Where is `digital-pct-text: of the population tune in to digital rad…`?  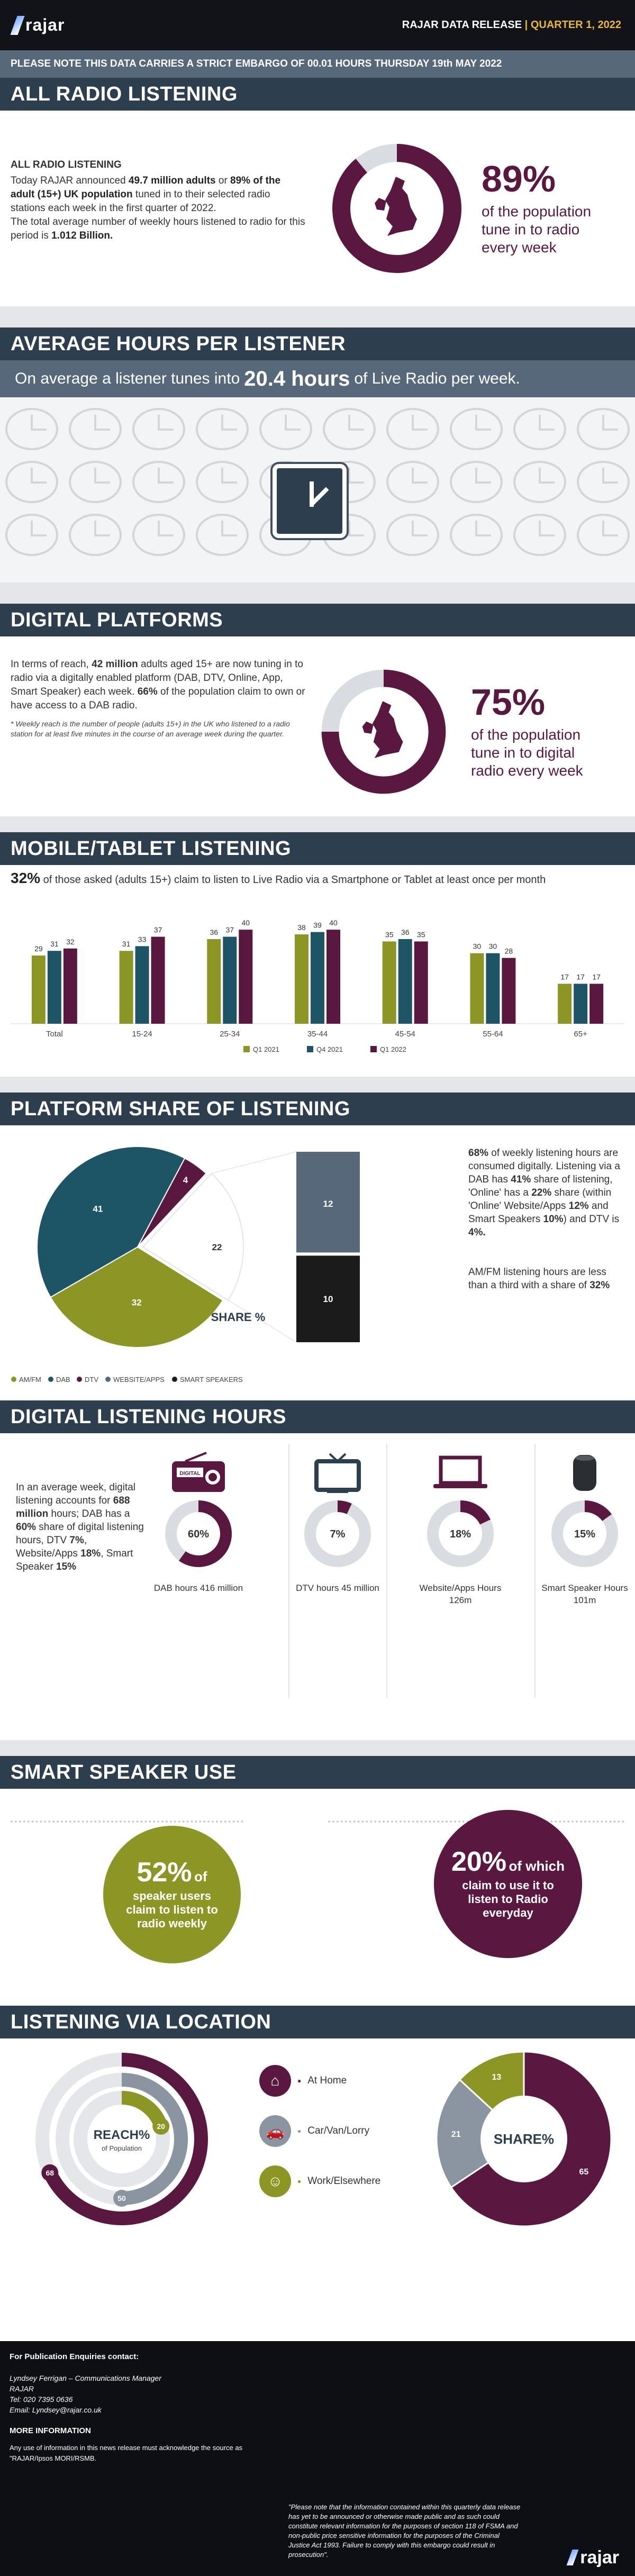
digital-pct-text: of the population tune in to digital rad… is located at coordinates (527, 752).